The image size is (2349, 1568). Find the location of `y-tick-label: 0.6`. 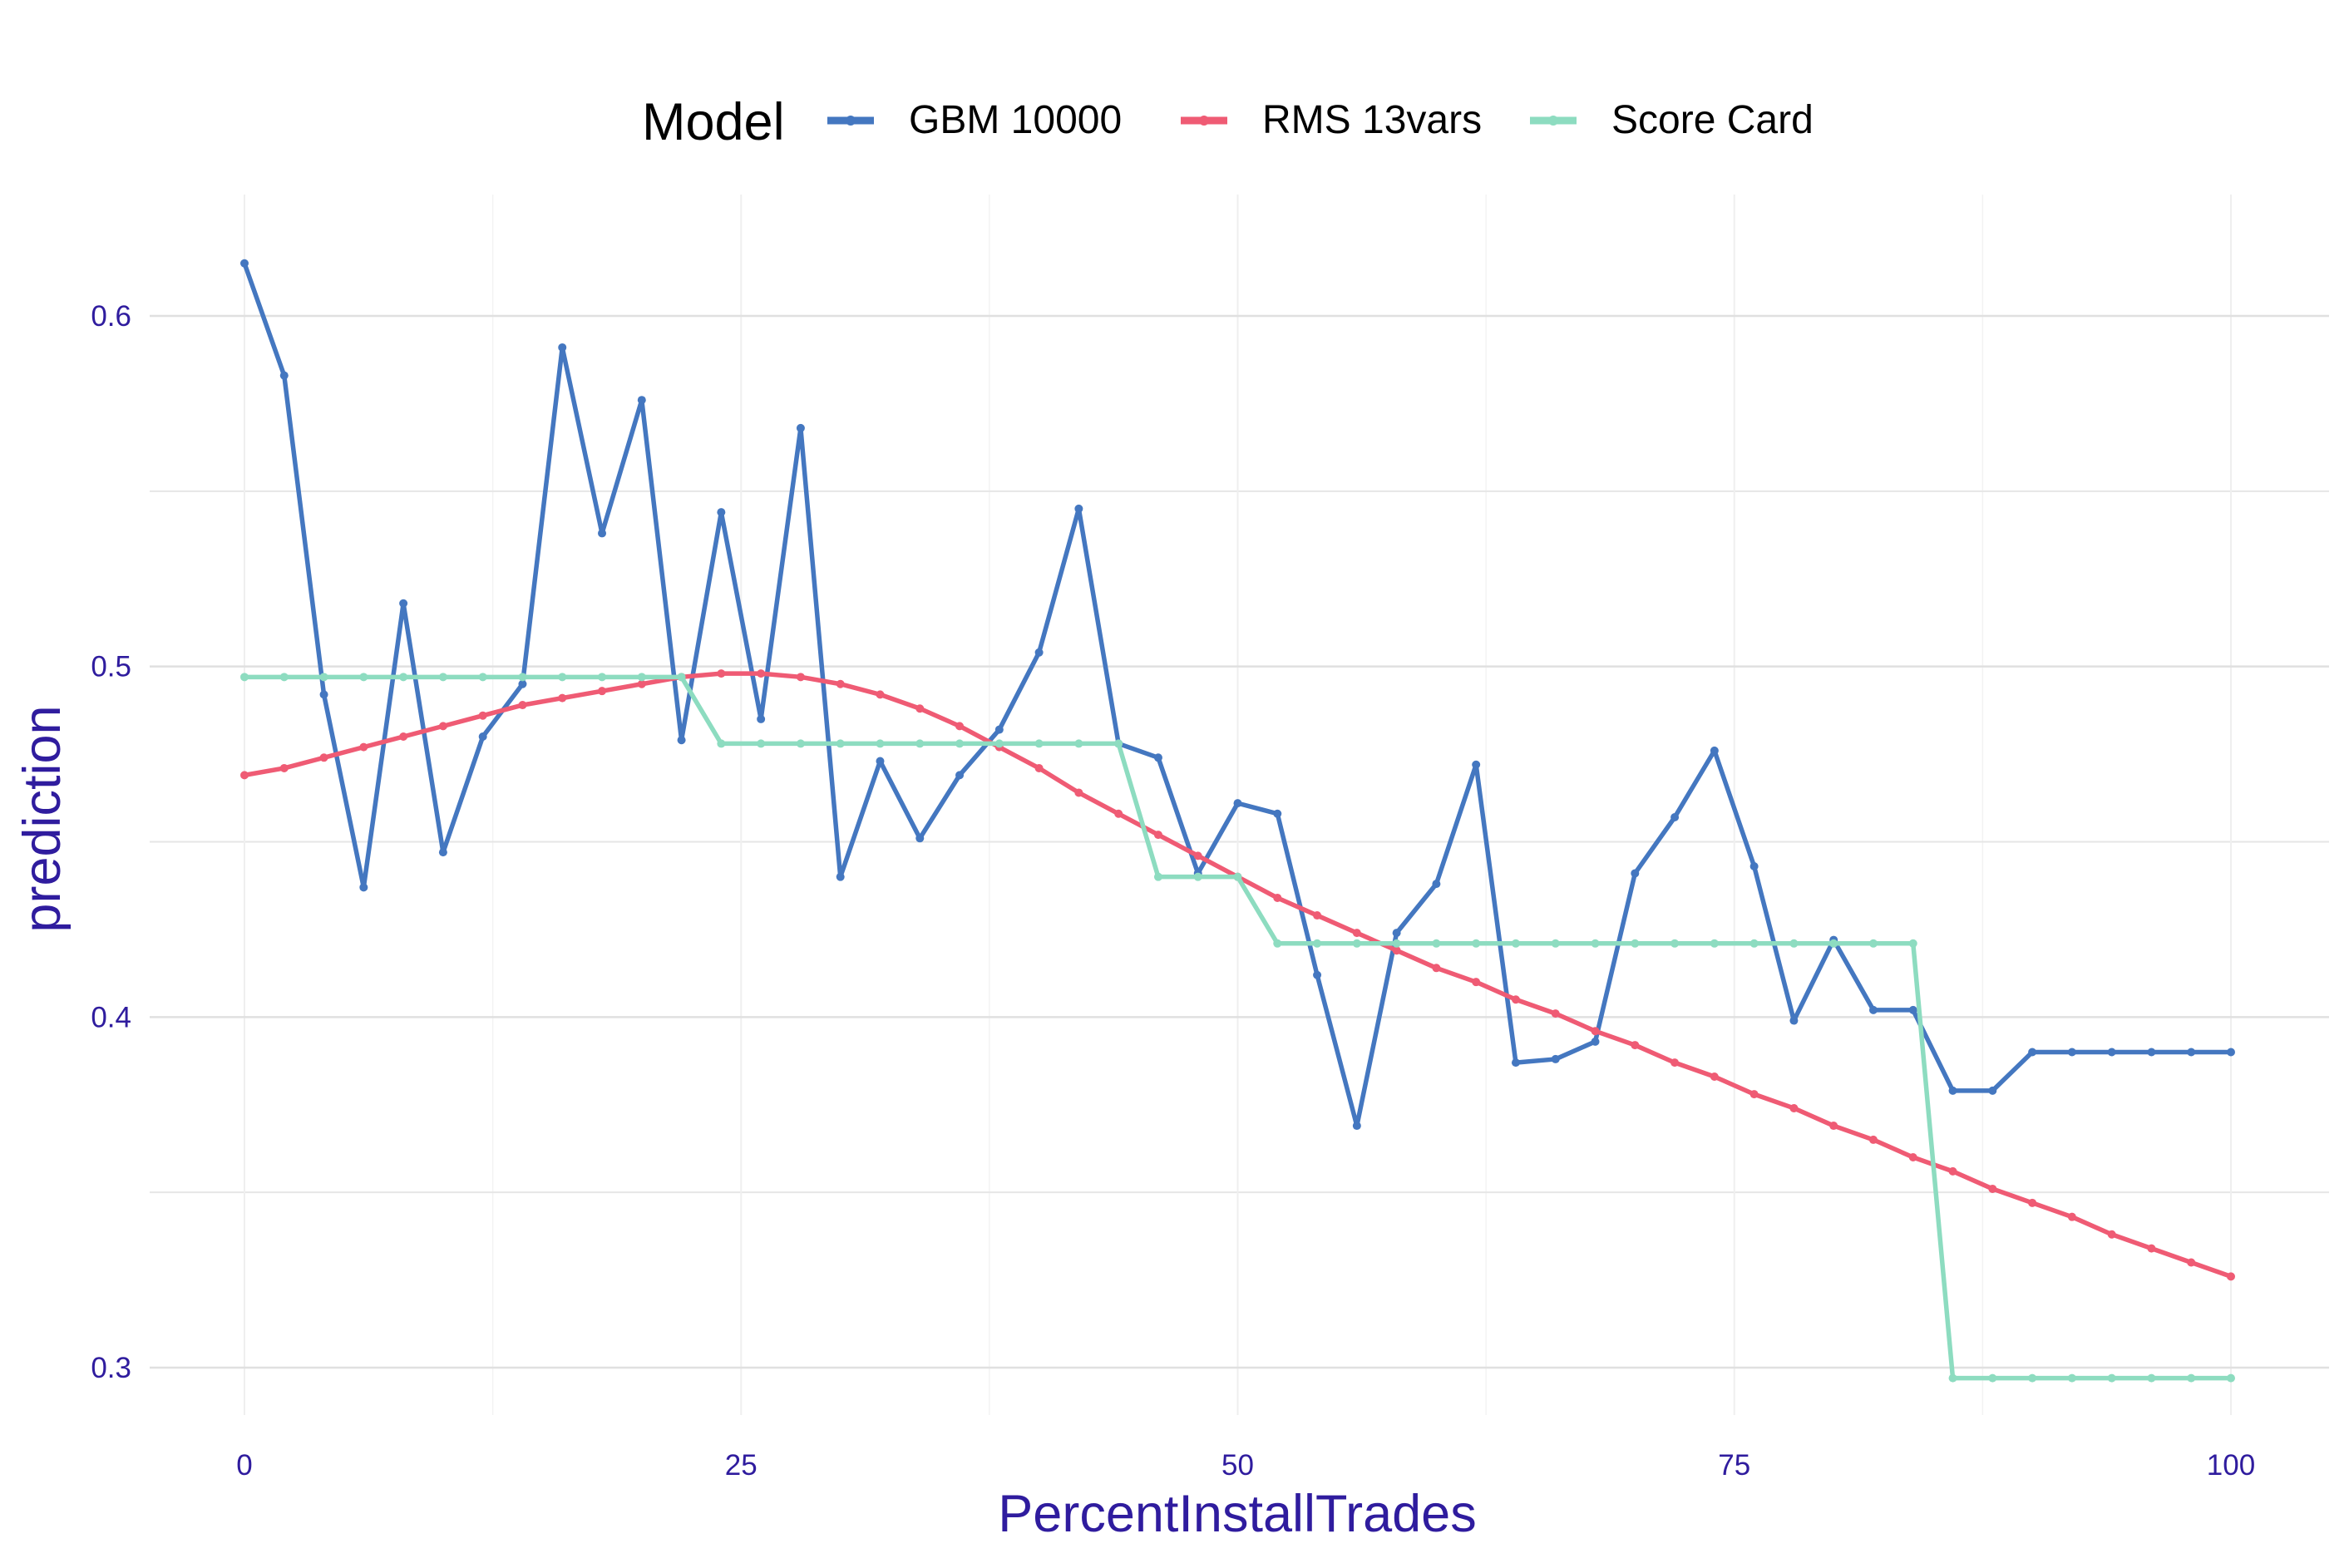

y-tick-label: 0.6 is located at coordinates (111, 316).